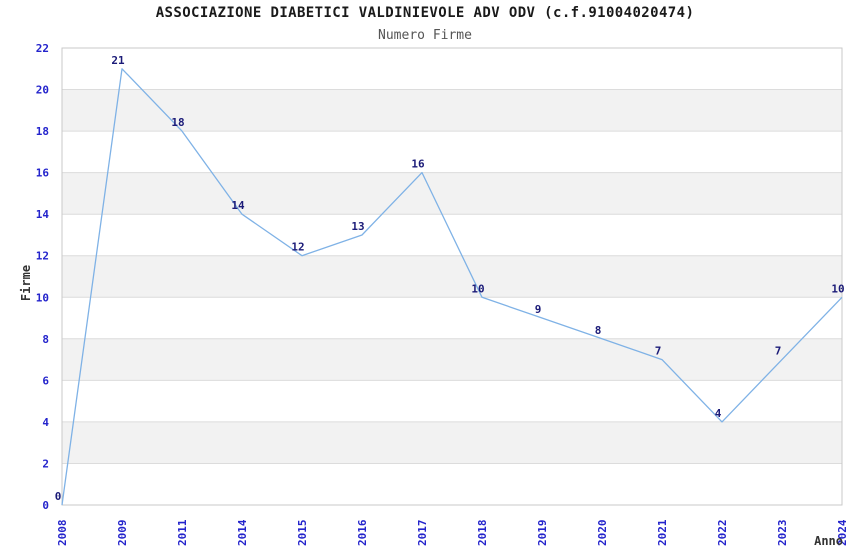 The image size is (850, 550). What do you see at coordinates (45, 505) in the screenshot?
I see `y-tick-label: 0` at bounding box center [45, 505].